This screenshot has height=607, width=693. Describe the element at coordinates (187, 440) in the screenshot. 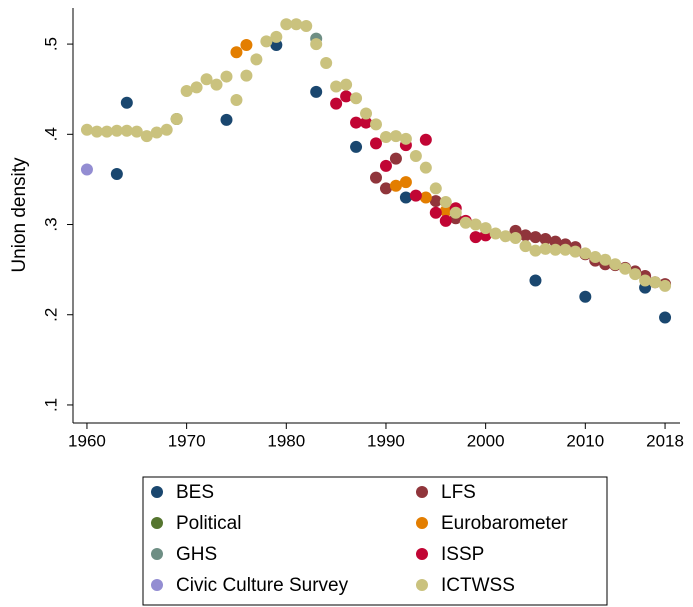

I see `x-tick-label: 1970` at that location.